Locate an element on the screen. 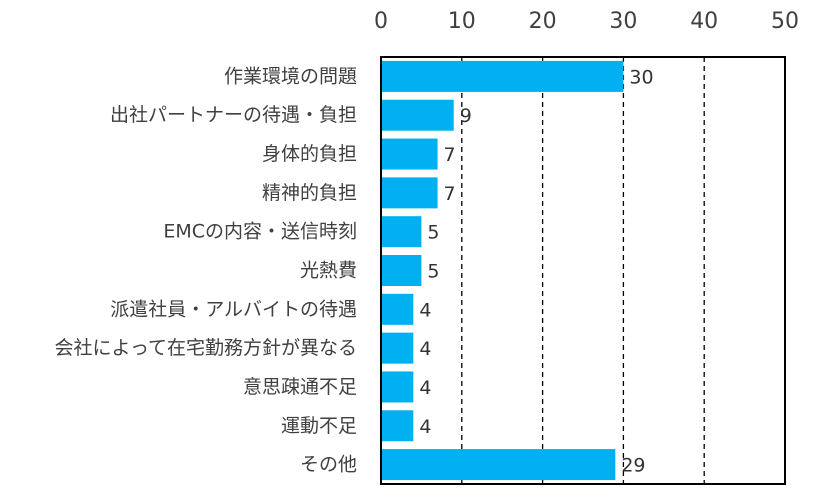 This screenshot has width=826, height=499. category-label: EMCの内容・送信時刻 is located at coordinates (260, 232).